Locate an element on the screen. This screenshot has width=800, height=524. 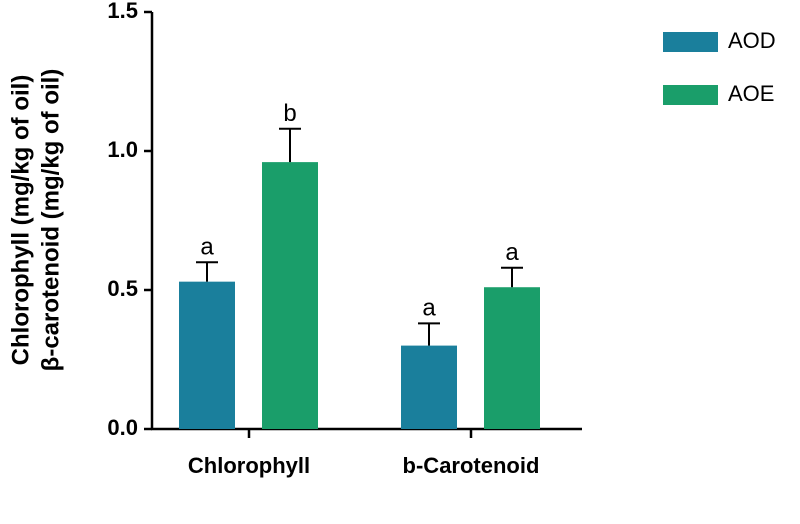
y-tick-label: 0.5 is located at coordinates (122, 288).